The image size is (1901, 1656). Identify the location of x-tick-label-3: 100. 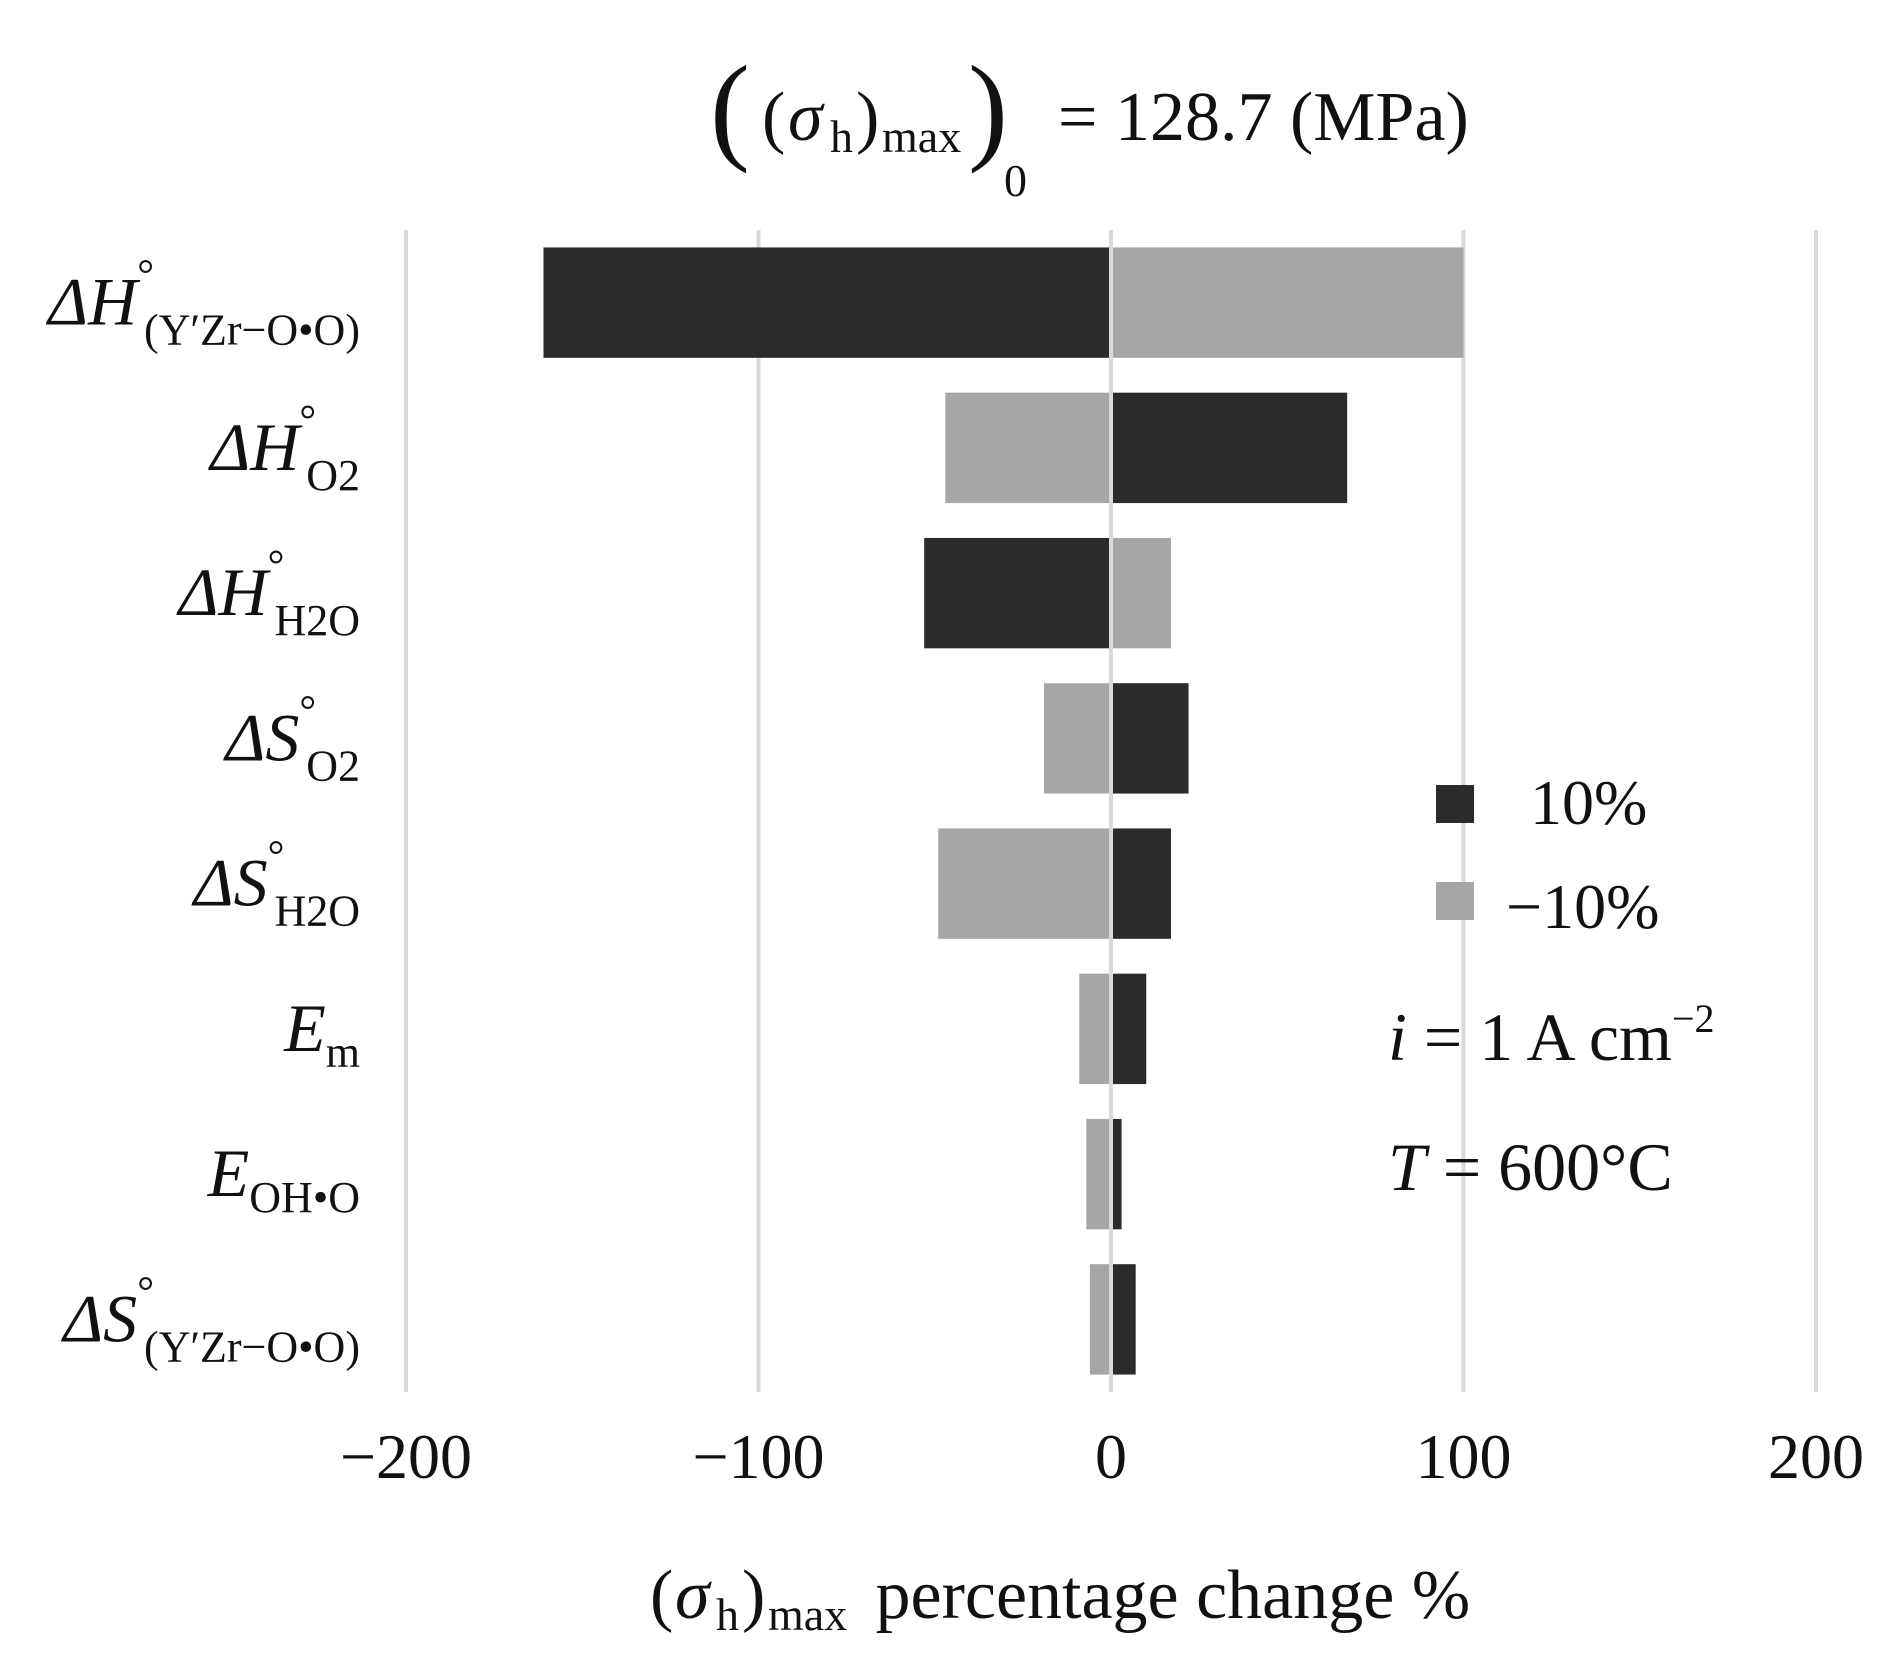
(1464, 1456).